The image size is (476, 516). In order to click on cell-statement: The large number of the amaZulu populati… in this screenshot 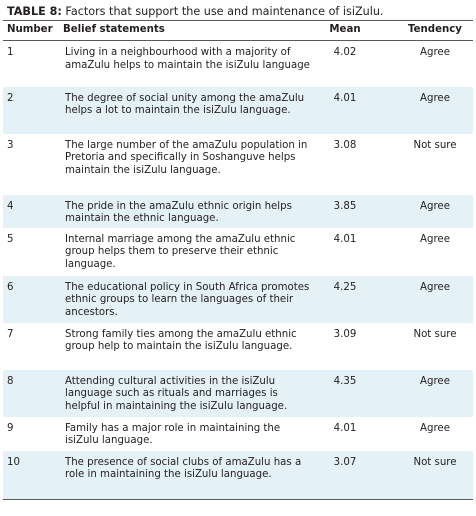, I will do `click(186, 157)`.